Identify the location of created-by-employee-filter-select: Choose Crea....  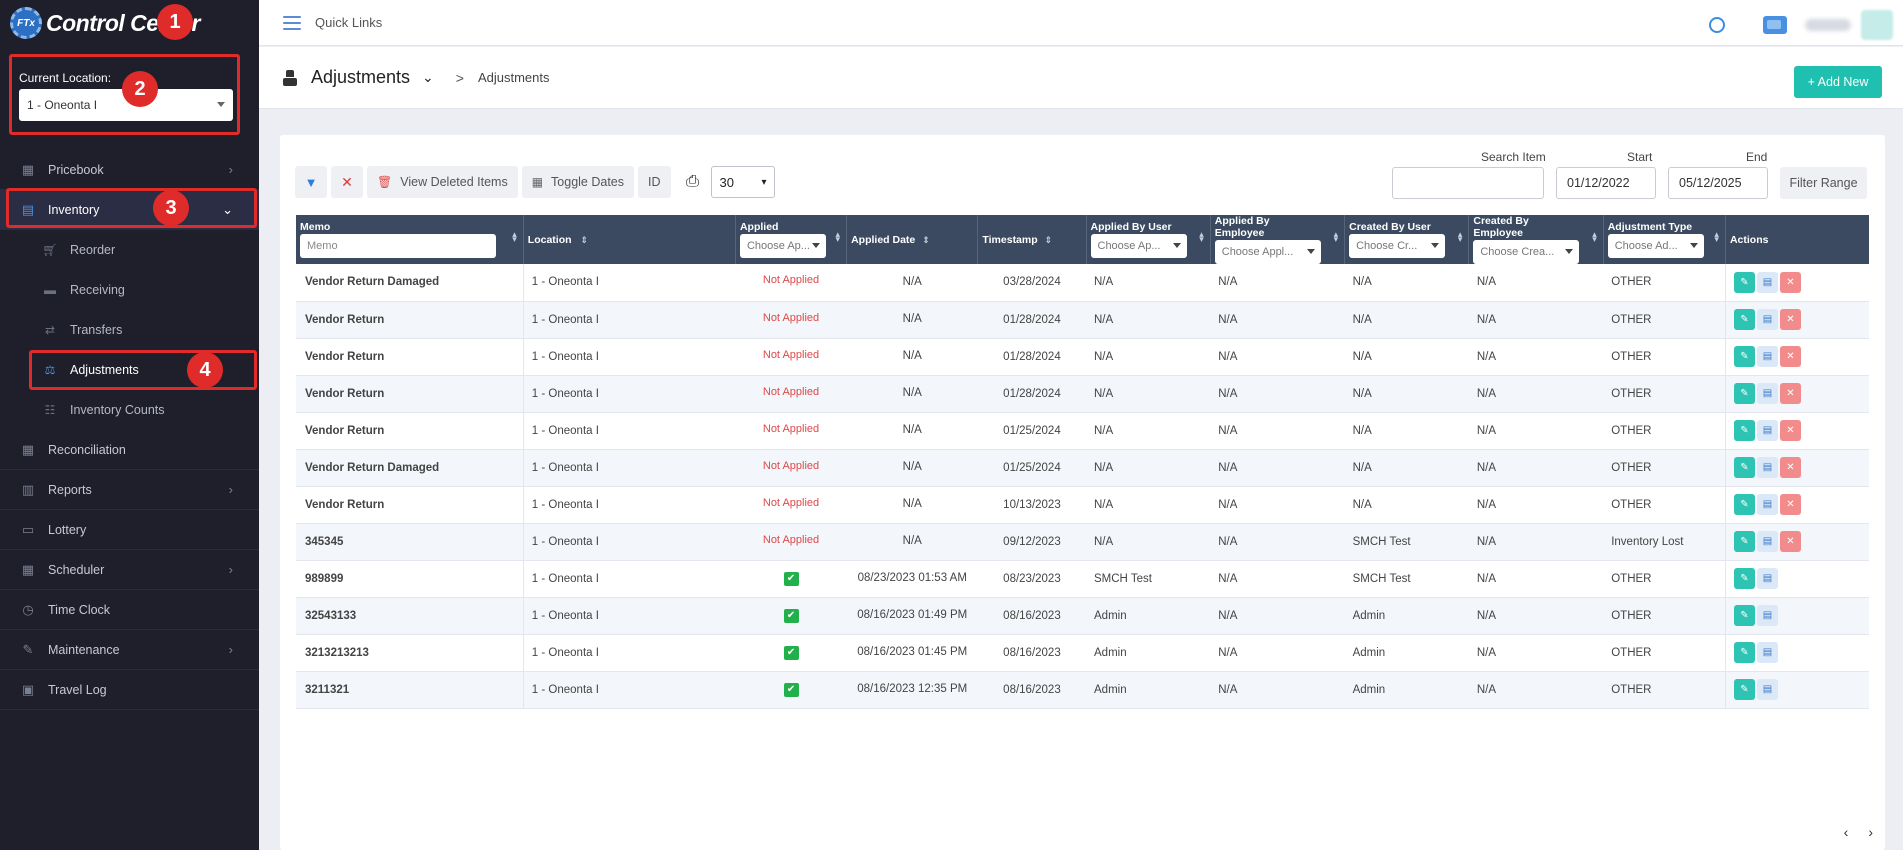
(1526, 252).